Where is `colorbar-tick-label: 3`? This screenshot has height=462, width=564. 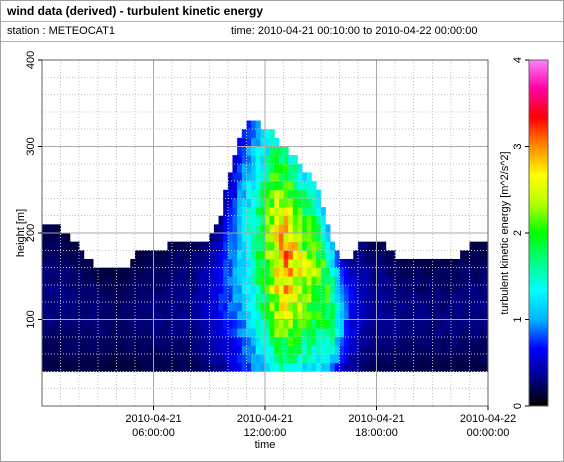 colorbar-tick-label: 3 is located at coordinates (518, 146).